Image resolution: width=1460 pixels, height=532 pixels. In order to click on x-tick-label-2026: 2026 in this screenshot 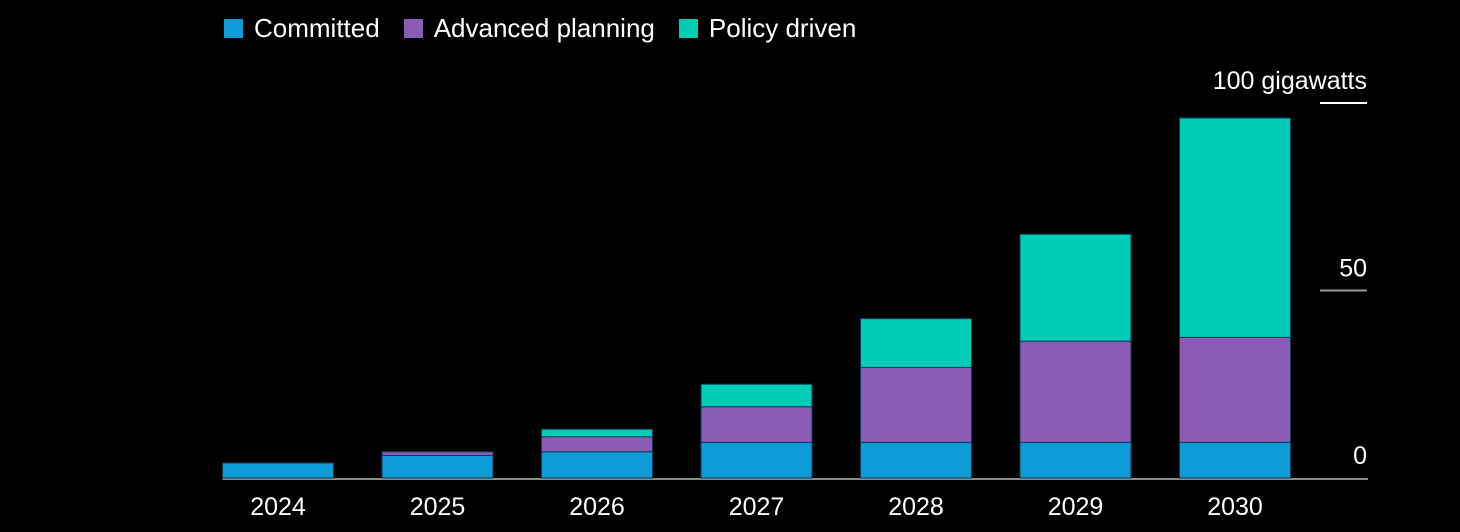, I will do `click(597, 507)`.